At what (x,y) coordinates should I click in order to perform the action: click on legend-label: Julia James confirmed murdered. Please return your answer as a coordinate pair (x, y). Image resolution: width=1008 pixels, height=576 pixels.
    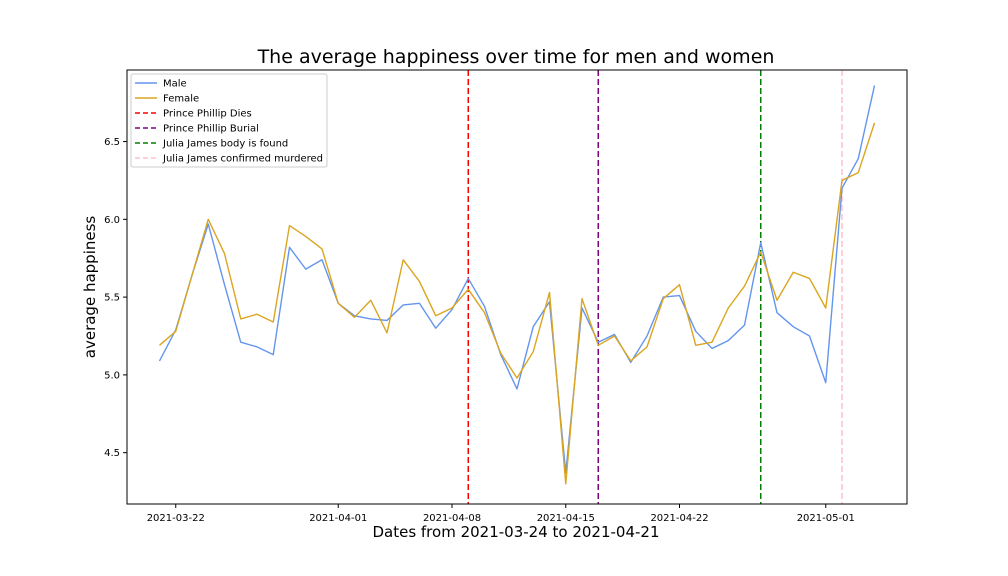
    Looking at the image, I should click on (242, 159).